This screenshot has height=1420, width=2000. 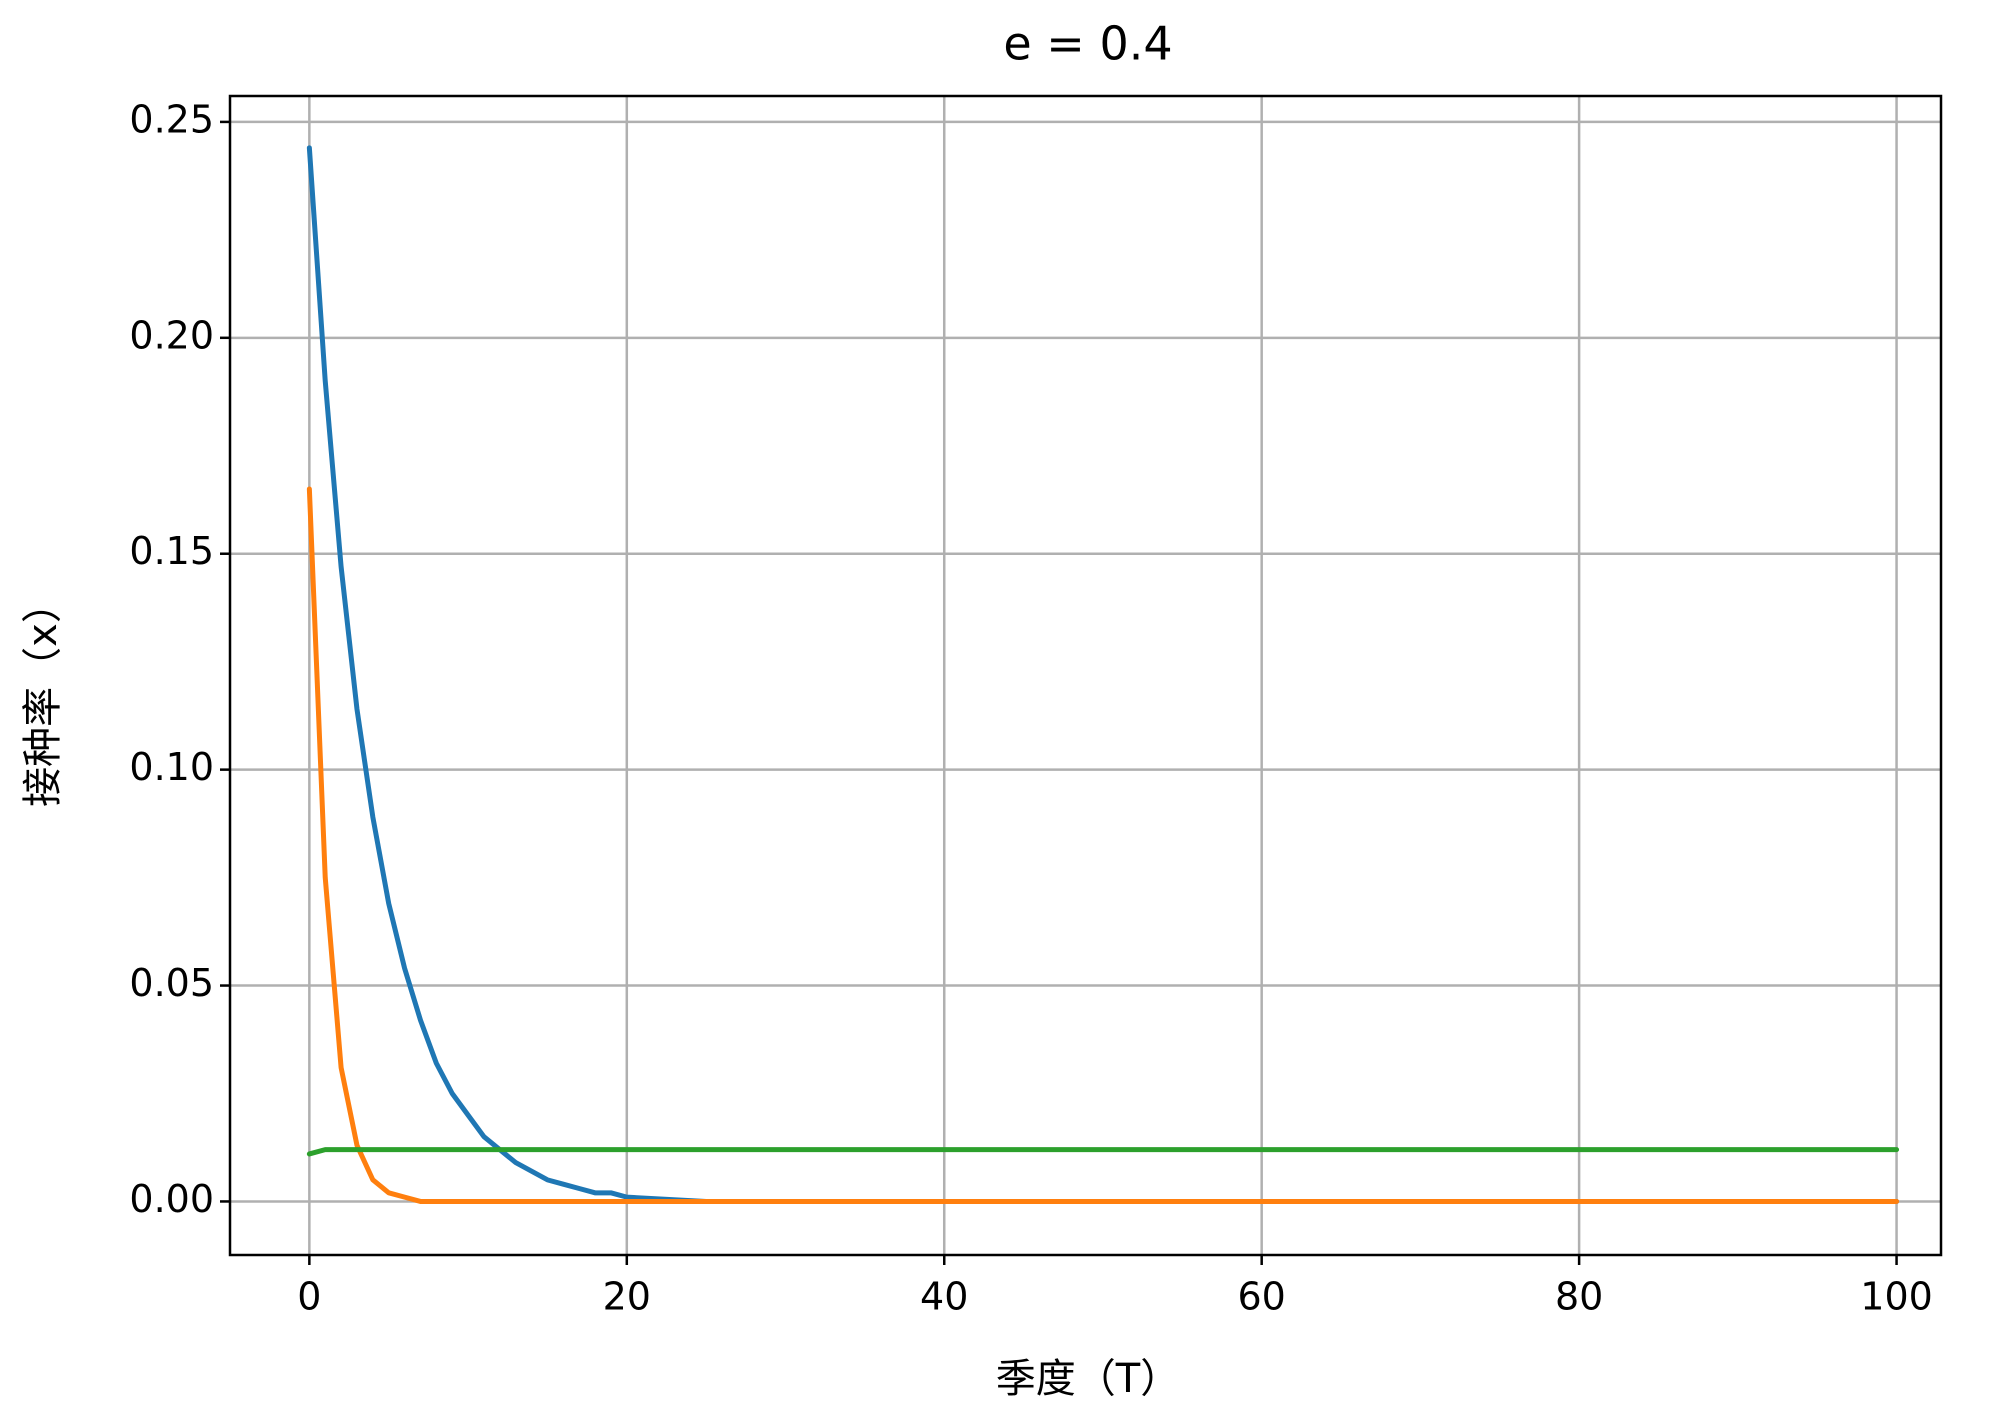 What do you see at coordinates (1088, 1379) in the screenshot?
I see `x-axis-label: 季度（T）` at bounding box center [1088, 1379].